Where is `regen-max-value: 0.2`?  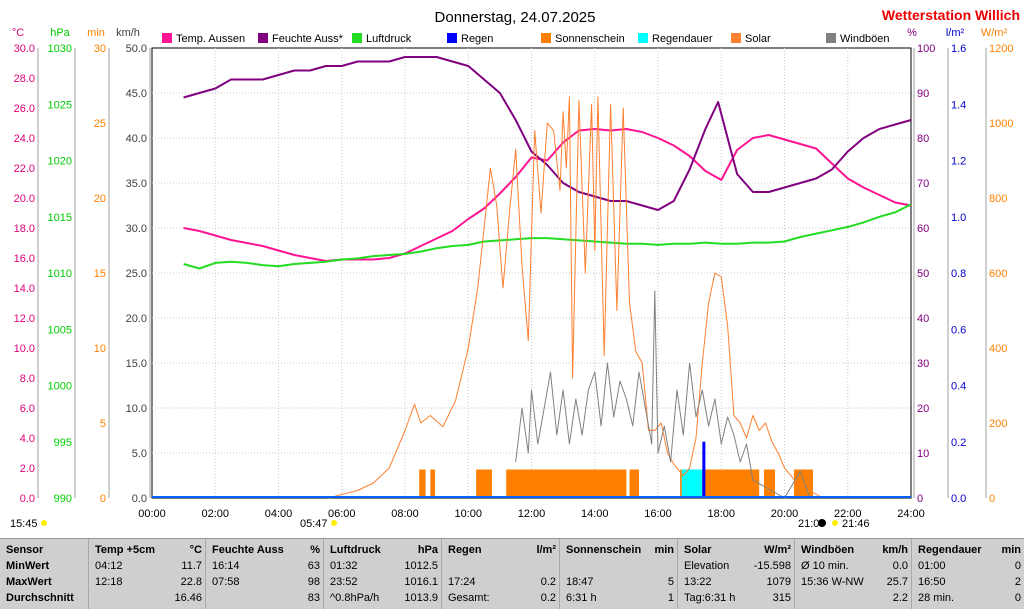 regen-max-value: 0.2 is located at coordinates (548, 582).